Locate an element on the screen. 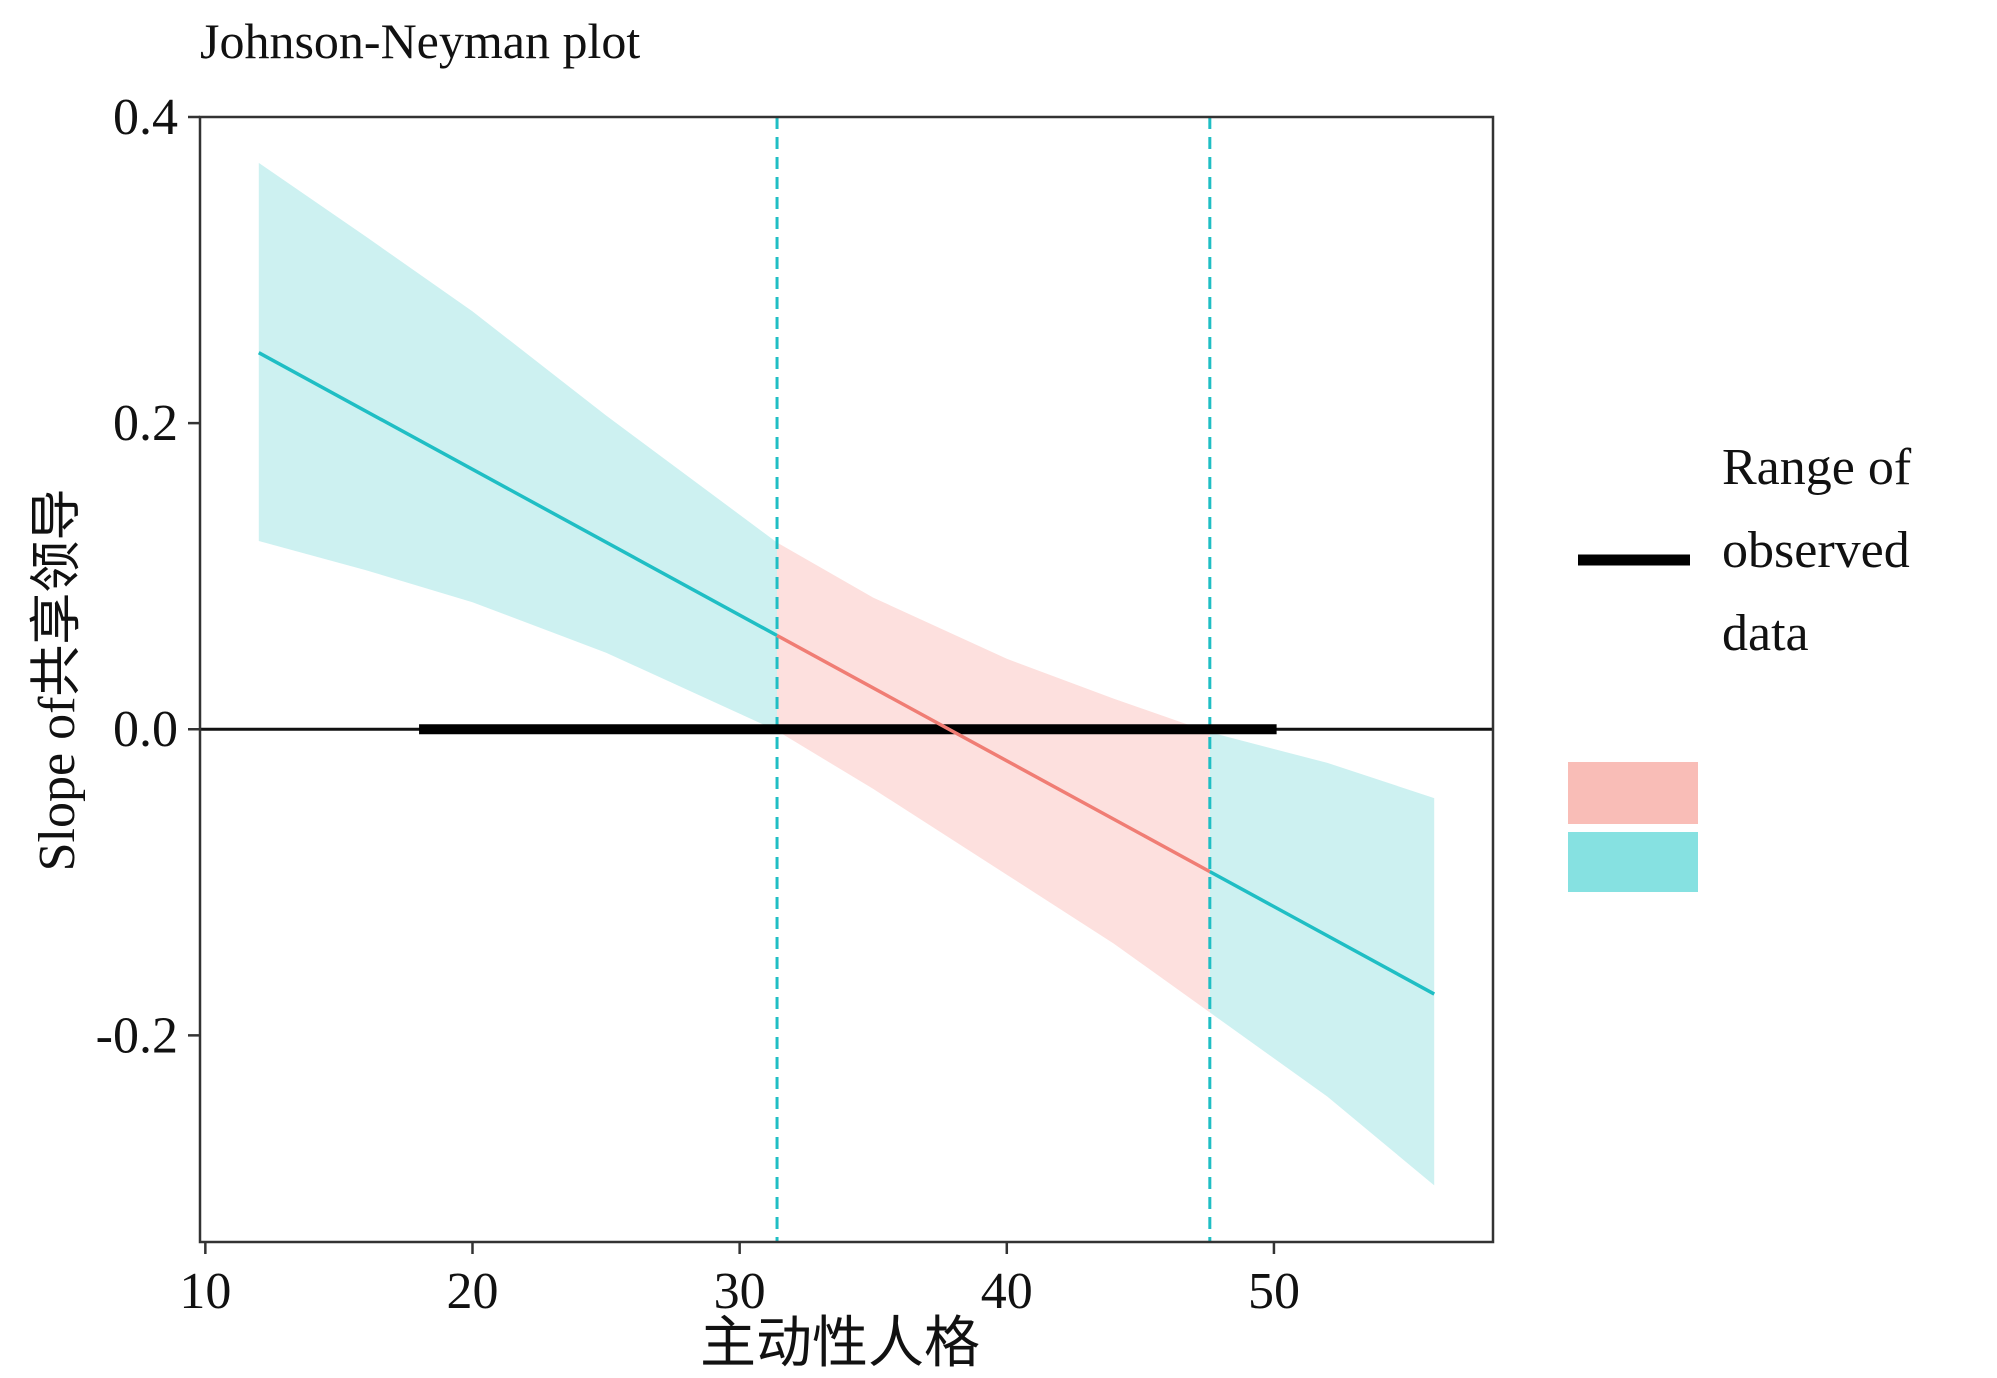 Image resolution: width=1997 pixels, height=1378 pixels. x-tick-label: 30 is located at coordinates (740, 1291).